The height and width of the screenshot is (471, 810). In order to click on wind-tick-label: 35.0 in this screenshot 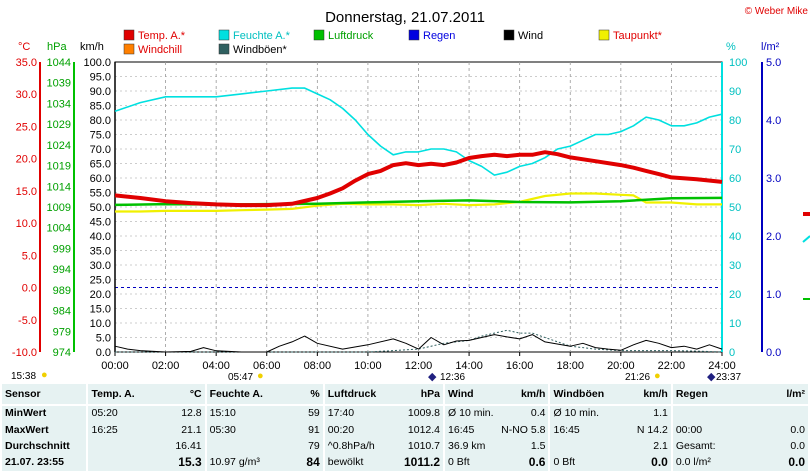, I will do `click(100, 252)`.